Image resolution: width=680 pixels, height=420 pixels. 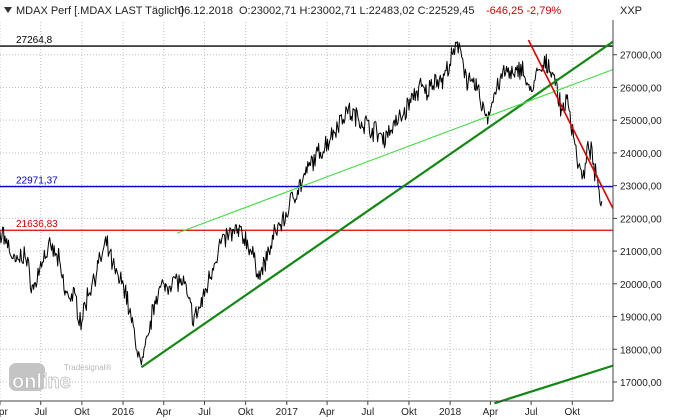 What do you see at coordinates (570, 124) in the screenshot?
I see `trendline-red-down` at bounding box center [570, 124].